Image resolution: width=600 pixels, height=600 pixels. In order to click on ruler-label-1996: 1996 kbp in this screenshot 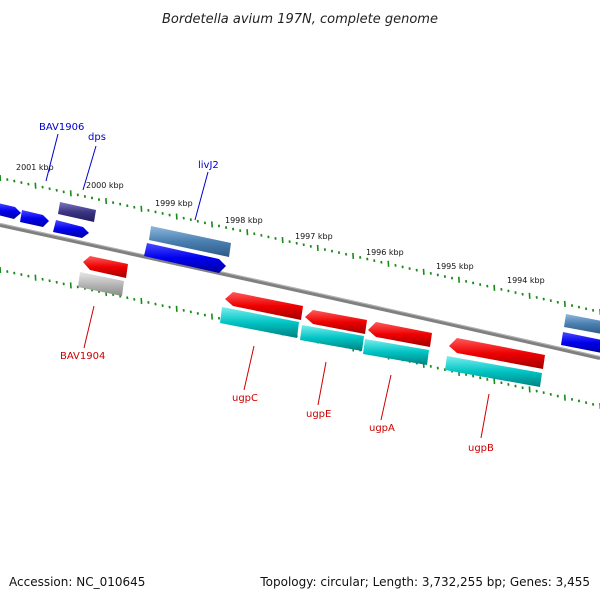, I will do `click(385, 252)`.